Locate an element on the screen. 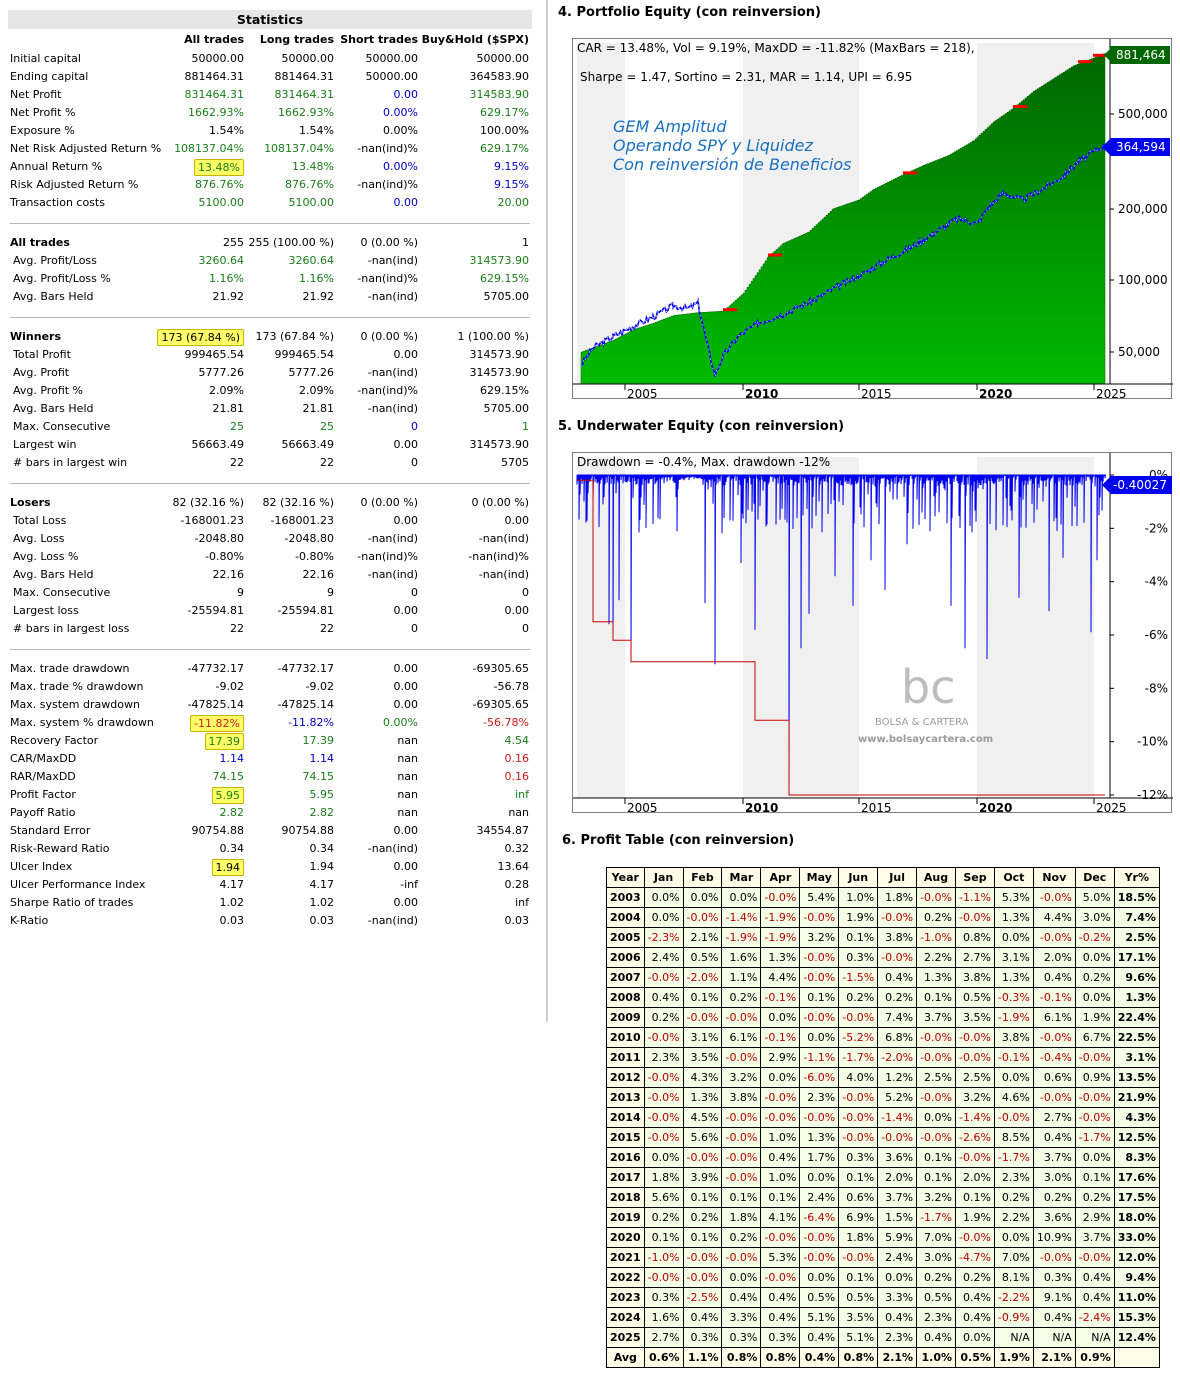  stats-row-value: 50000.00 is located at coordinates (503, 59).